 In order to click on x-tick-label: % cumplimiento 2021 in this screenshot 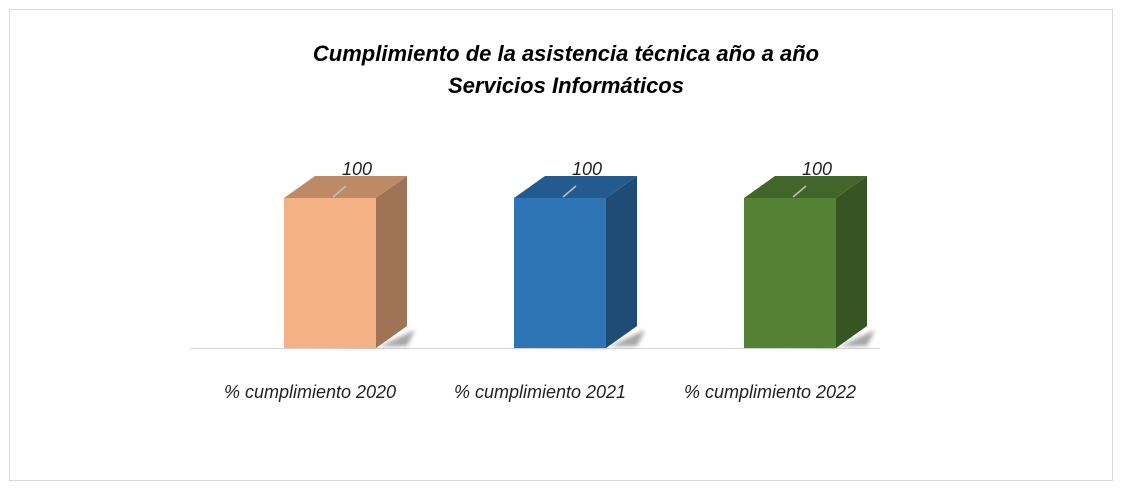, I will do `click(540, 392)`.